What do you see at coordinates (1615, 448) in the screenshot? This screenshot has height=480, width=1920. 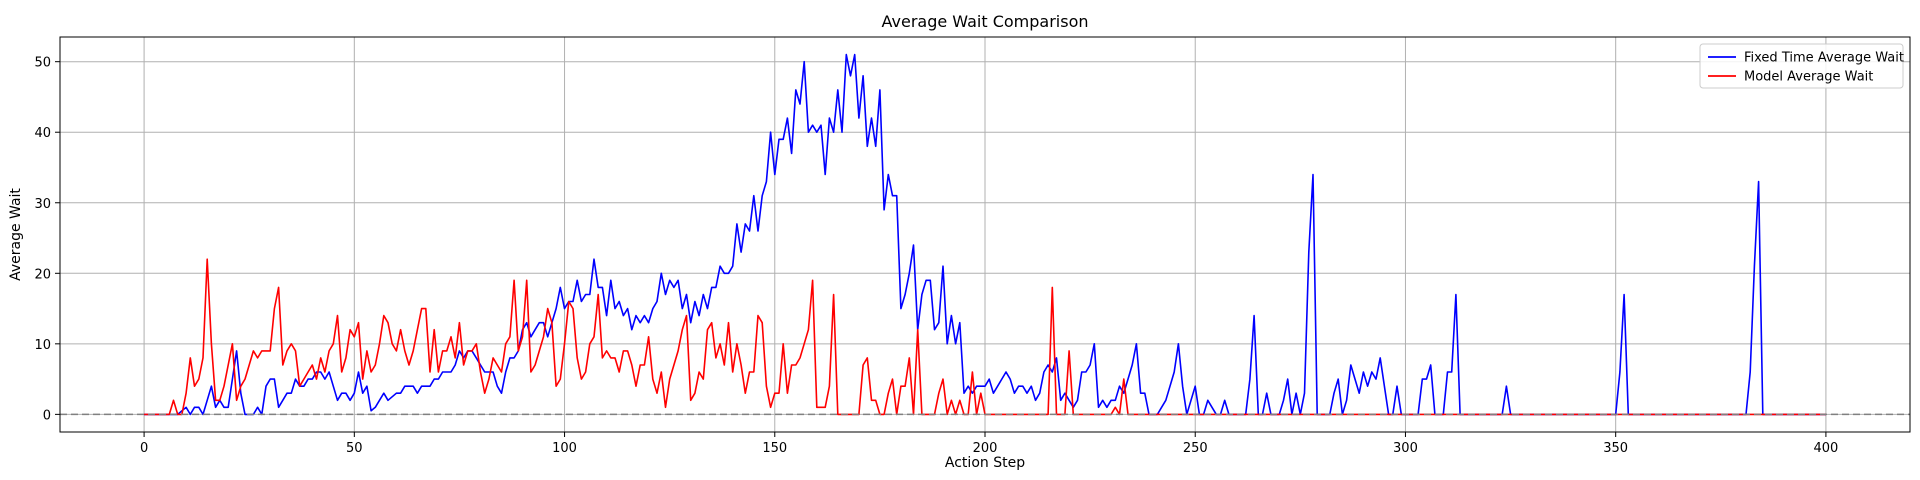 I see `x-tick-label: 350` at bounding box center [1615, 448].